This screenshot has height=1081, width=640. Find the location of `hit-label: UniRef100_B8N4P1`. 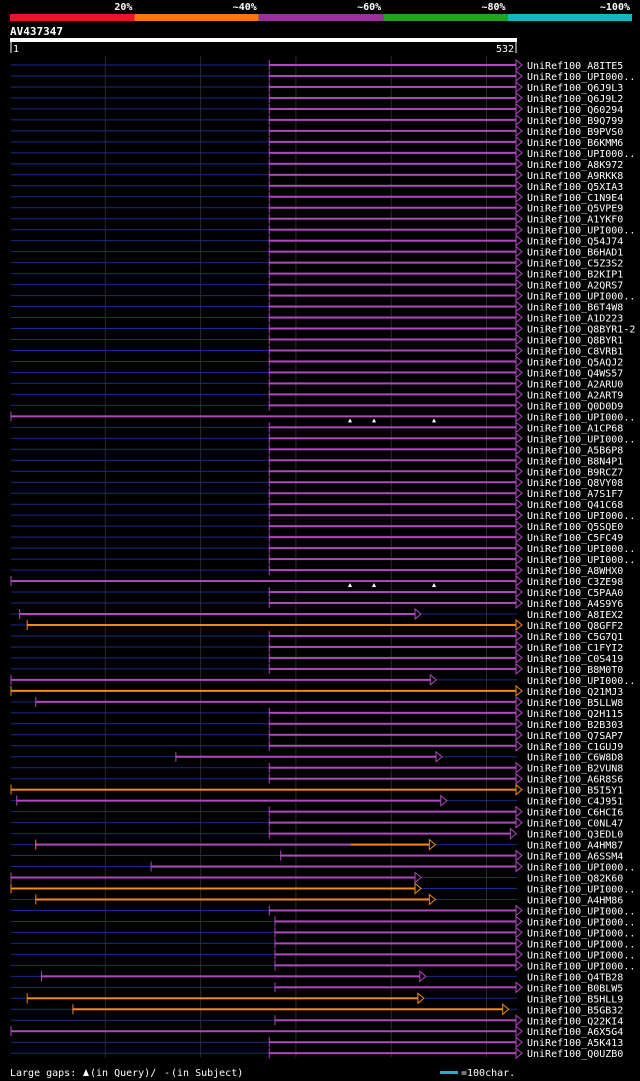

hit-label: UniRef100_B8N4P1 is located at coordinates (575, 461).